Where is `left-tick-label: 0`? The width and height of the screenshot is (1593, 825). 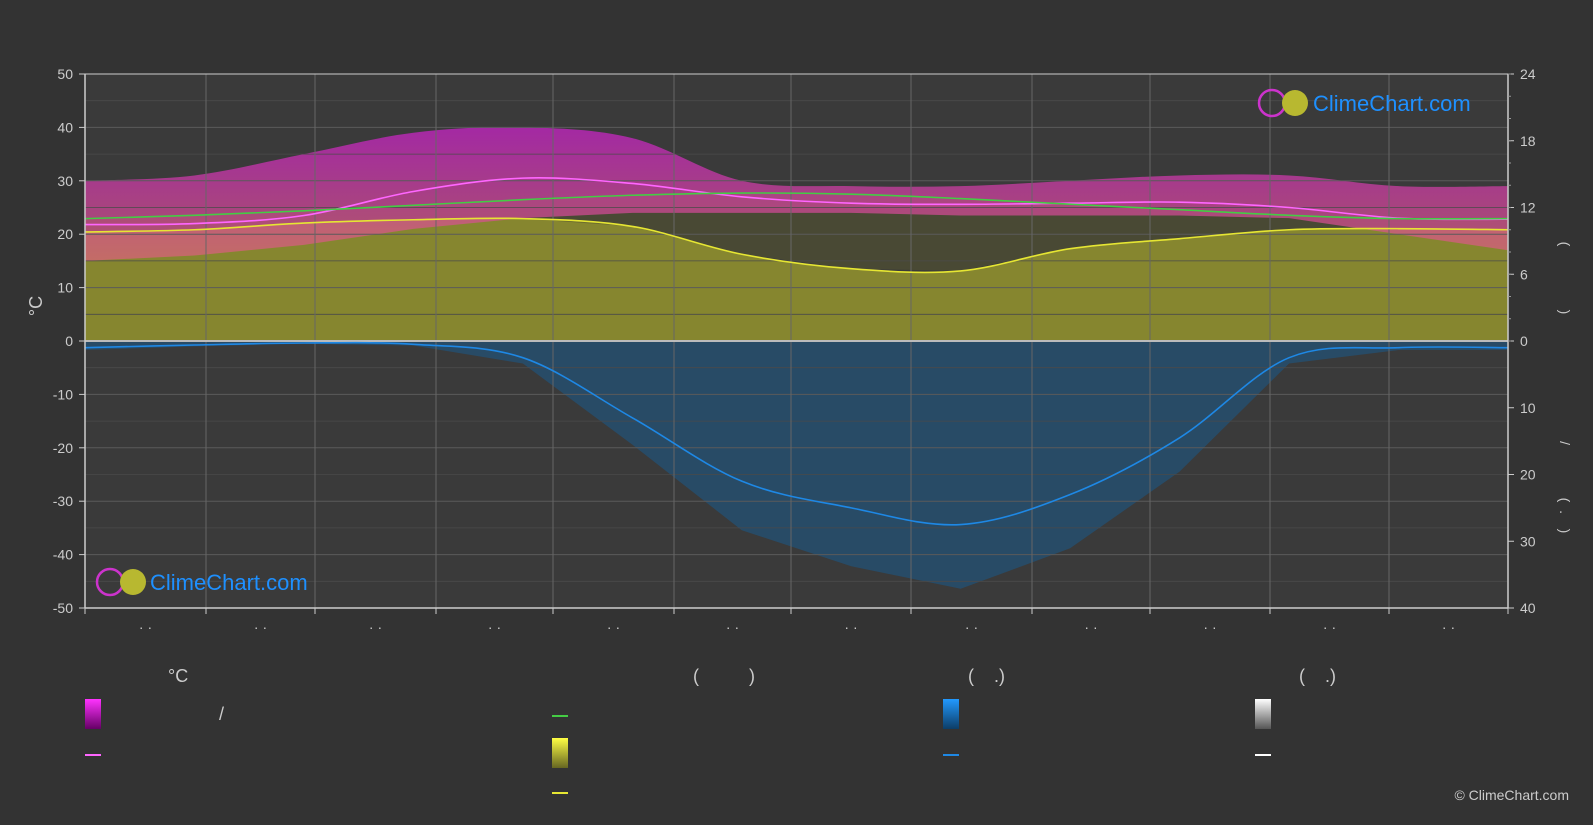 left-tick-label: 0 is located at coordinates (69, 341).